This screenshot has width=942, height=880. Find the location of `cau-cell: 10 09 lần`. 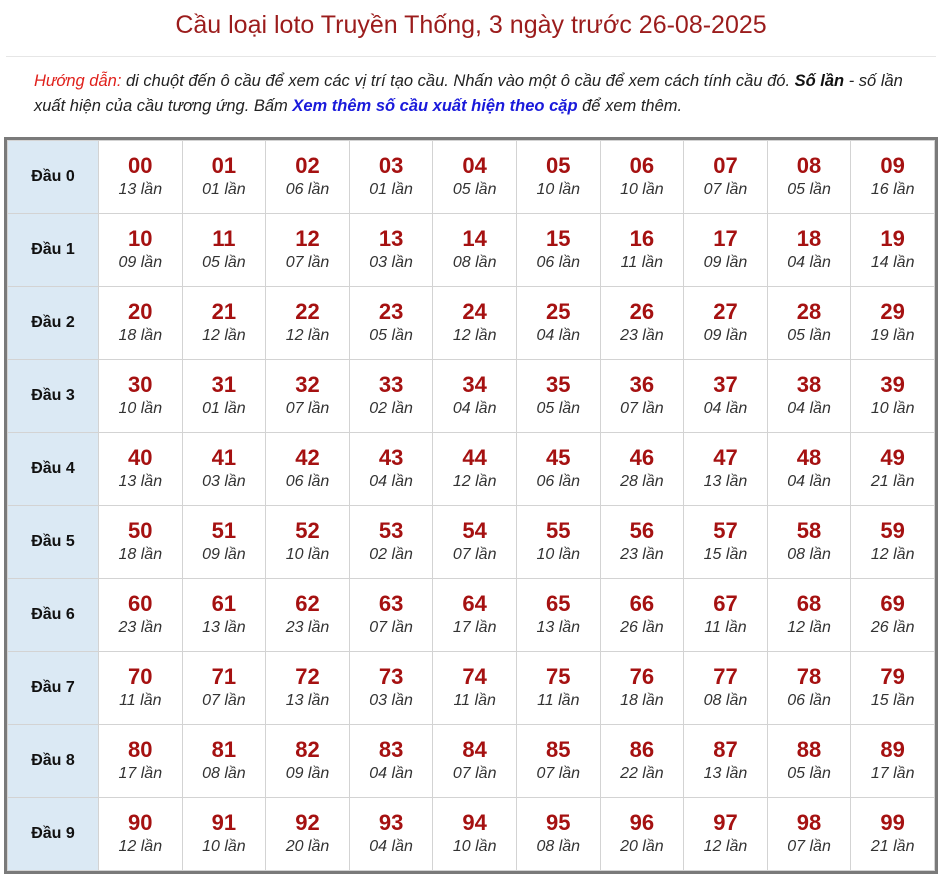

cau-cell: 10 09 lần is located at coordinates (140, 250).